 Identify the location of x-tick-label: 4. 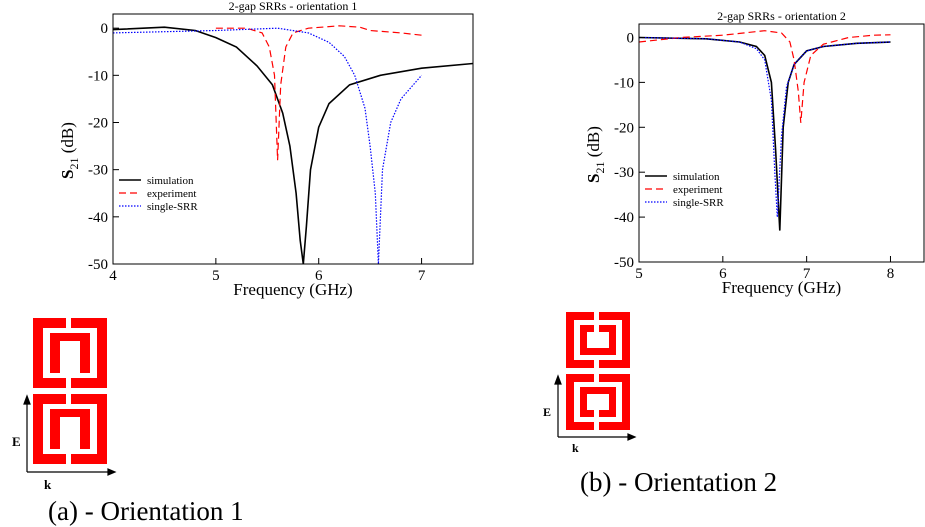
(113, 276).